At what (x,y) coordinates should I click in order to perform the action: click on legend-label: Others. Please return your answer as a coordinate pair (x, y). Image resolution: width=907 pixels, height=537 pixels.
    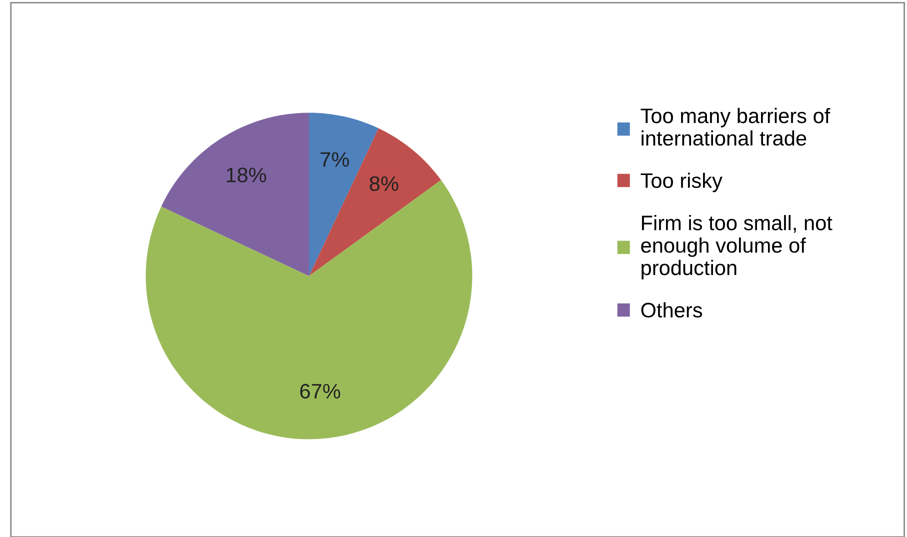
    Looking at the image, I should click on (671, 310).